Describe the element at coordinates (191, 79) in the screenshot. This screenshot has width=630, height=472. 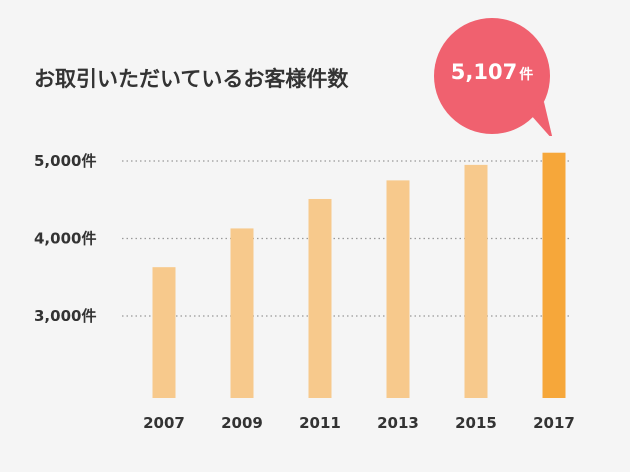
I see `chart-title: お取引いただいているお客様件数` at that location.